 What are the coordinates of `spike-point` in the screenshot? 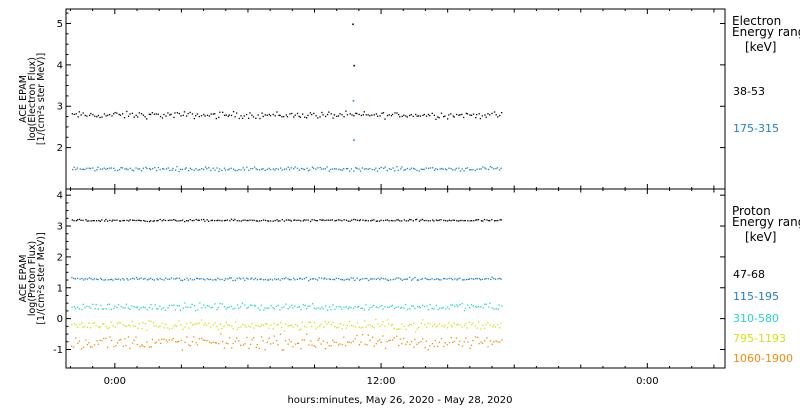 It's located at (353, 24).